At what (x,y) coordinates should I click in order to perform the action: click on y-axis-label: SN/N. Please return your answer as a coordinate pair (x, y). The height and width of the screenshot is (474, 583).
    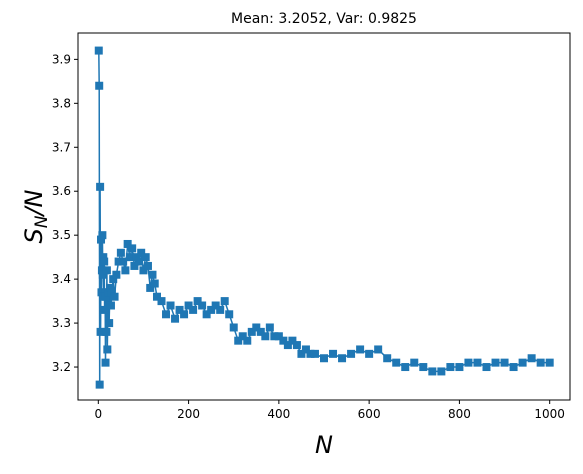
    Looking at the image, I should click on (36, 216).